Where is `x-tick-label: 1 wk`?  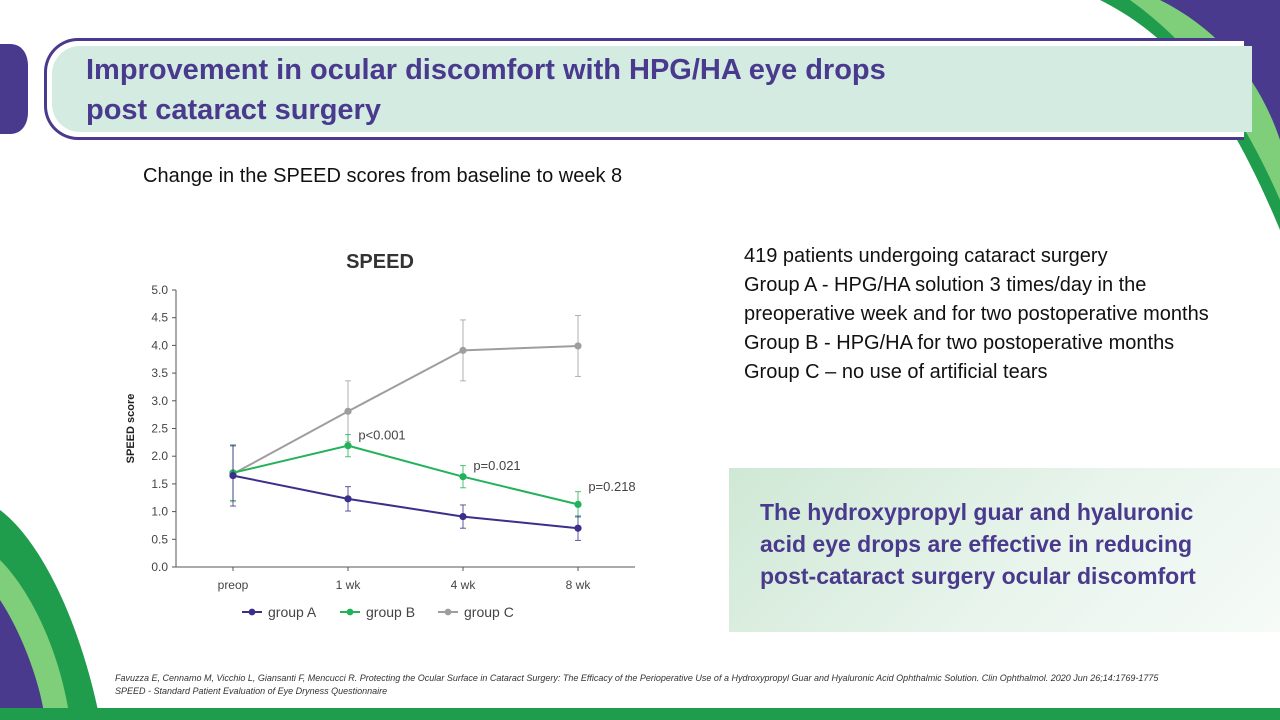 x-tick-label: 1 wk is located at coordinates (349, 585).